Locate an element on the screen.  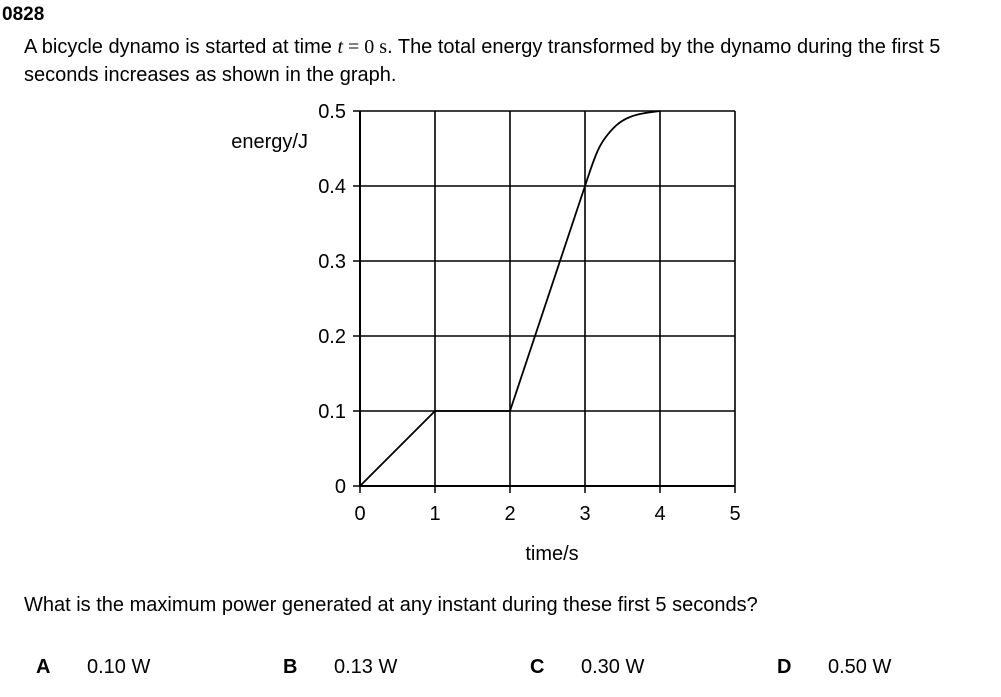
question-number: 0828 is located at coordinates (23, 14).